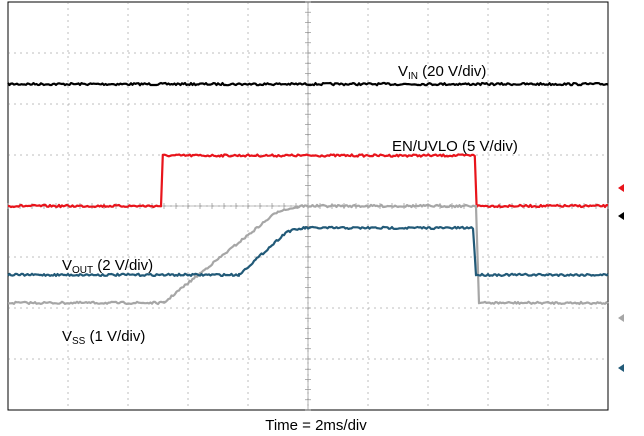 The width and height of the screenshot is (644, 436). What do you see at coordinates (307, 181) in the screenshot?
I see `trace-en-uvlo` at bounding box center [307, 181].